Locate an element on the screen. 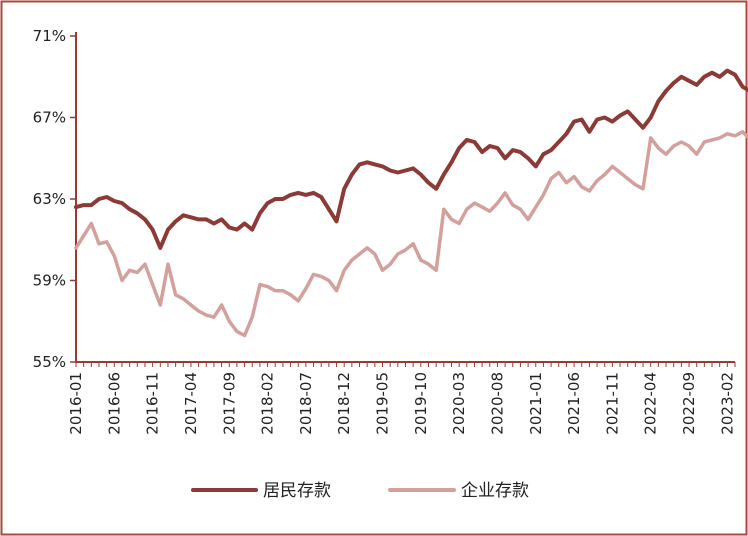 This screenshot has width=748, height=536. legend-item-resident-deposits-label: 居民存款 is located at coordinates (297, 491).